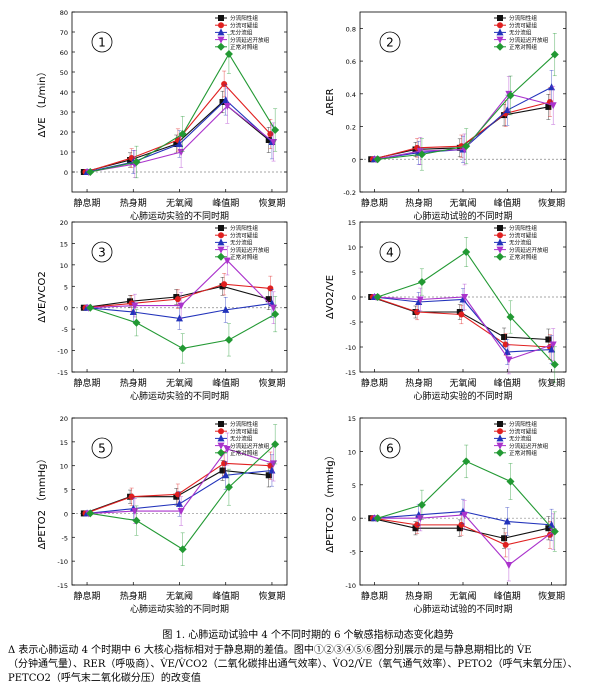 The width and height of the screenshot is (614, 692). I want to click on y-tick-label: 0.2, so click(351, 128).